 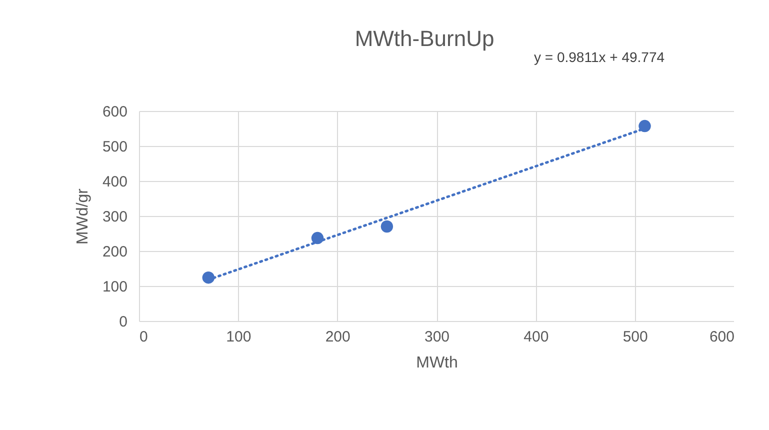 What do you see at coordinates (239, 337) in the screenshot?
I see `x-tick-label: 100` at bounding box center [239, 337].